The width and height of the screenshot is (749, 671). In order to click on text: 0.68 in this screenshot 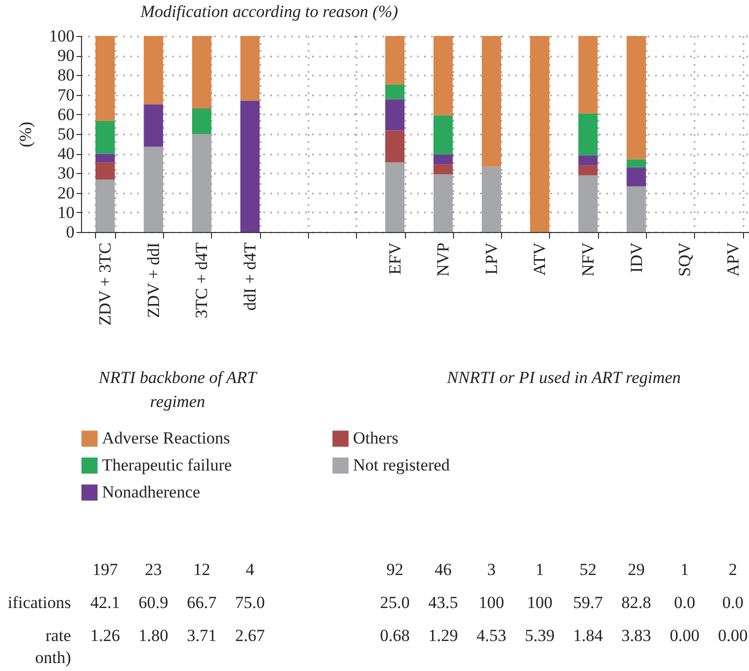, I will do `click(395, 635)`.